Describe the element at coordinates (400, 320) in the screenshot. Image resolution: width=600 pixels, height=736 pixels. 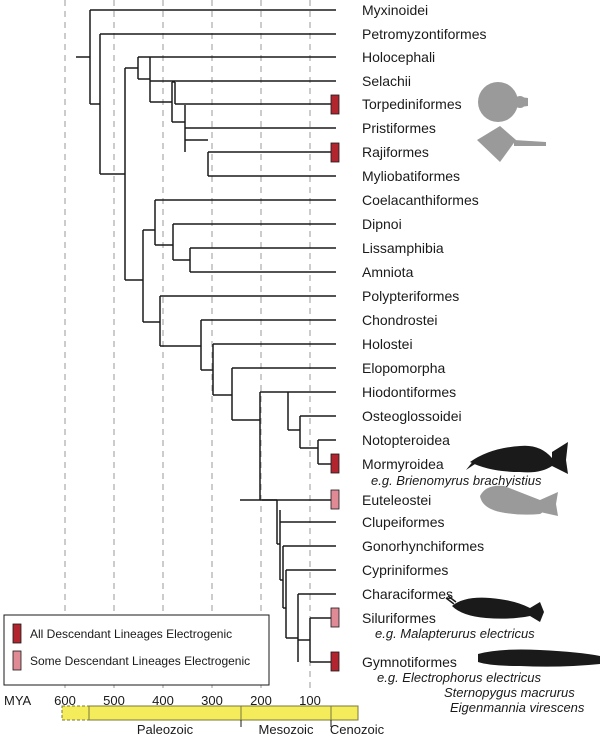
I see `taxon-label: Chondrostei` at that location.